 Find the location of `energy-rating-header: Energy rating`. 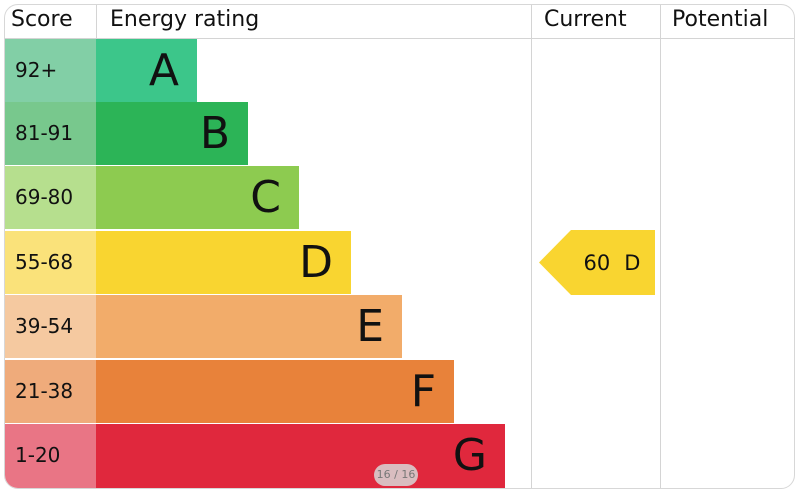

energy-rating-header: Energy rating is located at coordinates (185, 19).